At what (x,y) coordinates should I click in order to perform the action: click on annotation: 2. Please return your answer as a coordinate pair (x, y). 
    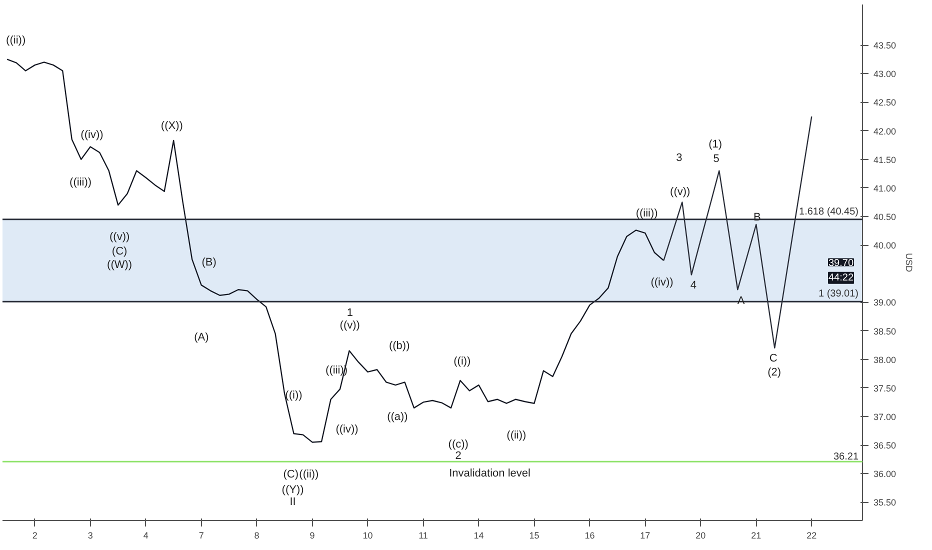
    Looking at the image, I should click on (458, 456).